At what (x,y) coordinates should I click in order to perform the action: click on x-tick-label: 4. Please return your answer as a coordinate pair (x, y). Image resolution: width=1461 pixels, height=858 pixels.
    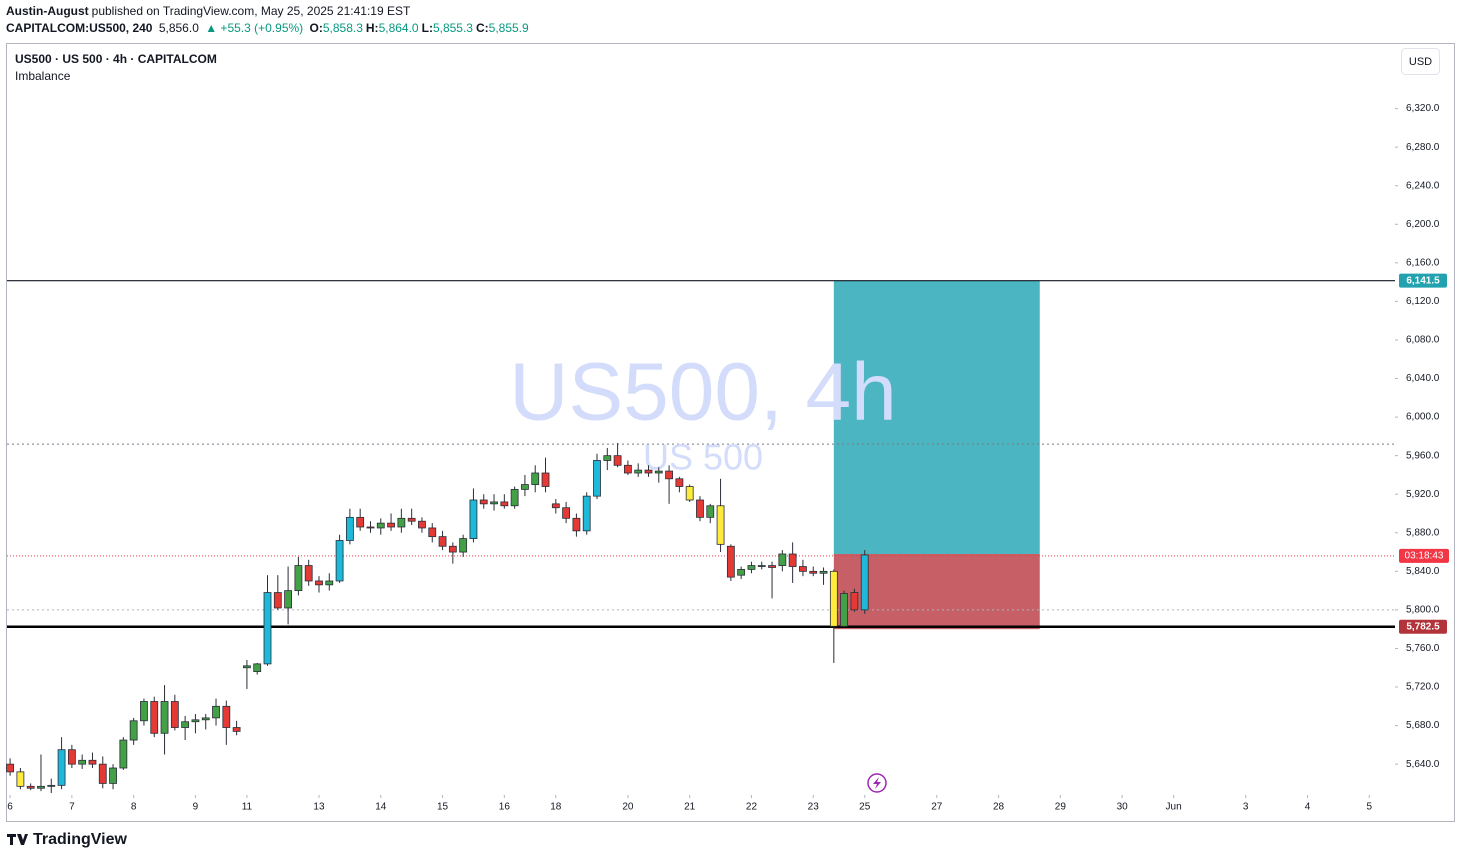
    Looking at the image, I should click on (1308, 807).